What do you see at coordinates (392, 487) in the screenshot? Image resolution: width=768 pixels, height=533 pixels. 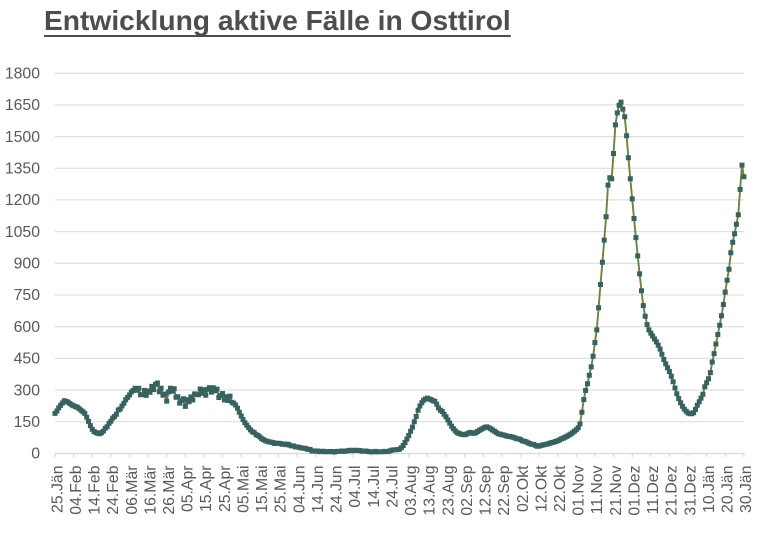 I see `svg-text: 24.Jul` at bounding box center [392, 487].